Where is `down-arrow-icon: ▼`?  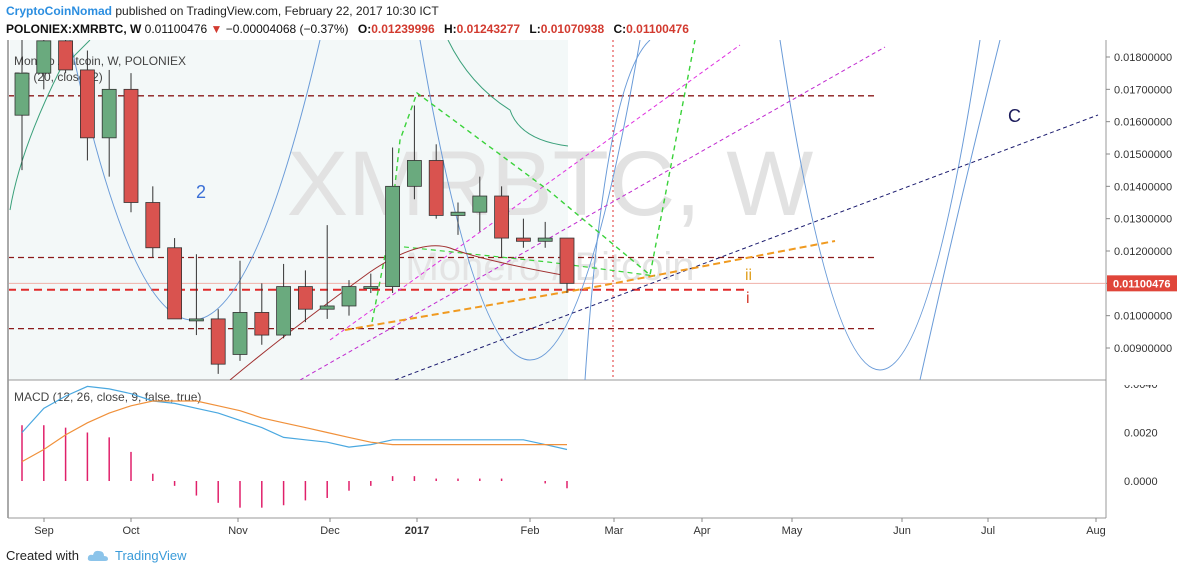 down-arrow-icon: ▼ is located at coordinates (216, 29).